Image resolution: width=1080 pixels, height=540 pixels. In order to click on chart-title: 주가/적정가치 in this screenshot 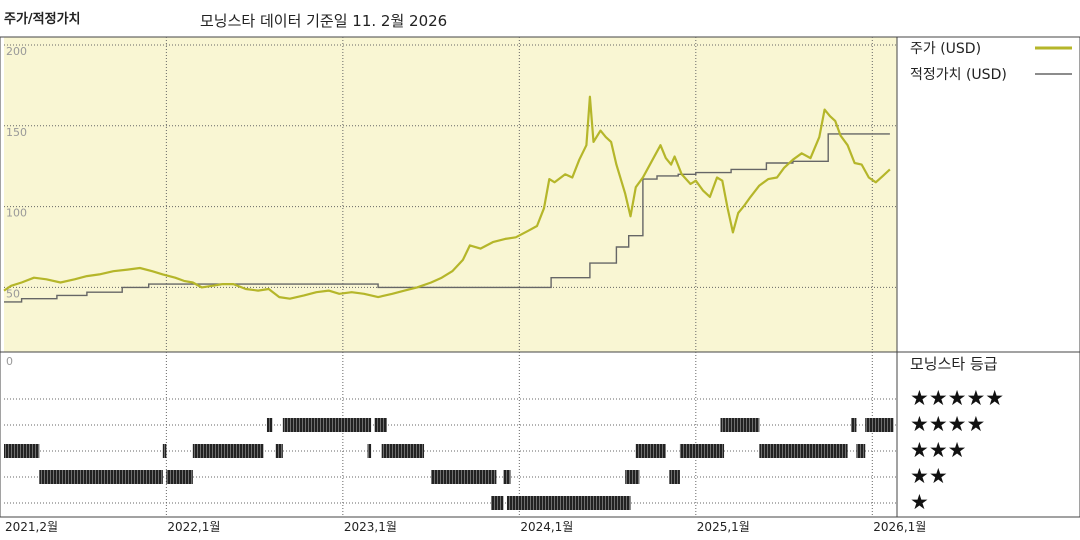, I will do `click(42, 19)`.